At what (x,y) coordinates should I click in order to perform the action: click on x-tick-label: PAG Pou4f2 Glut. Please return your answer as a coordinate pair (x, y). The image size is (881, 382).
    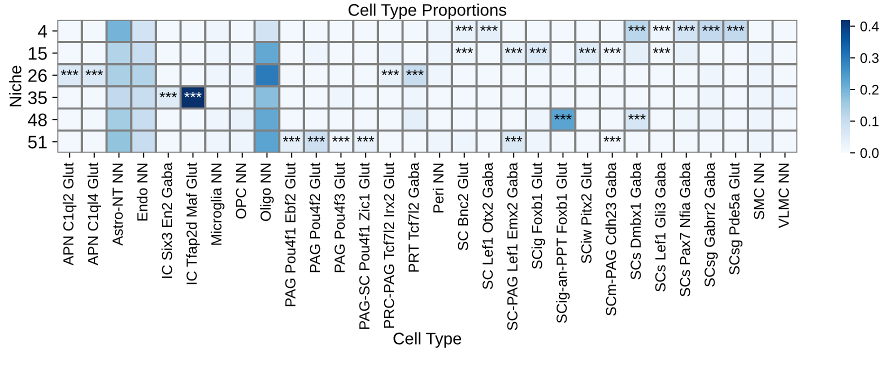
    Looking at the image, I should click on (314, 217).